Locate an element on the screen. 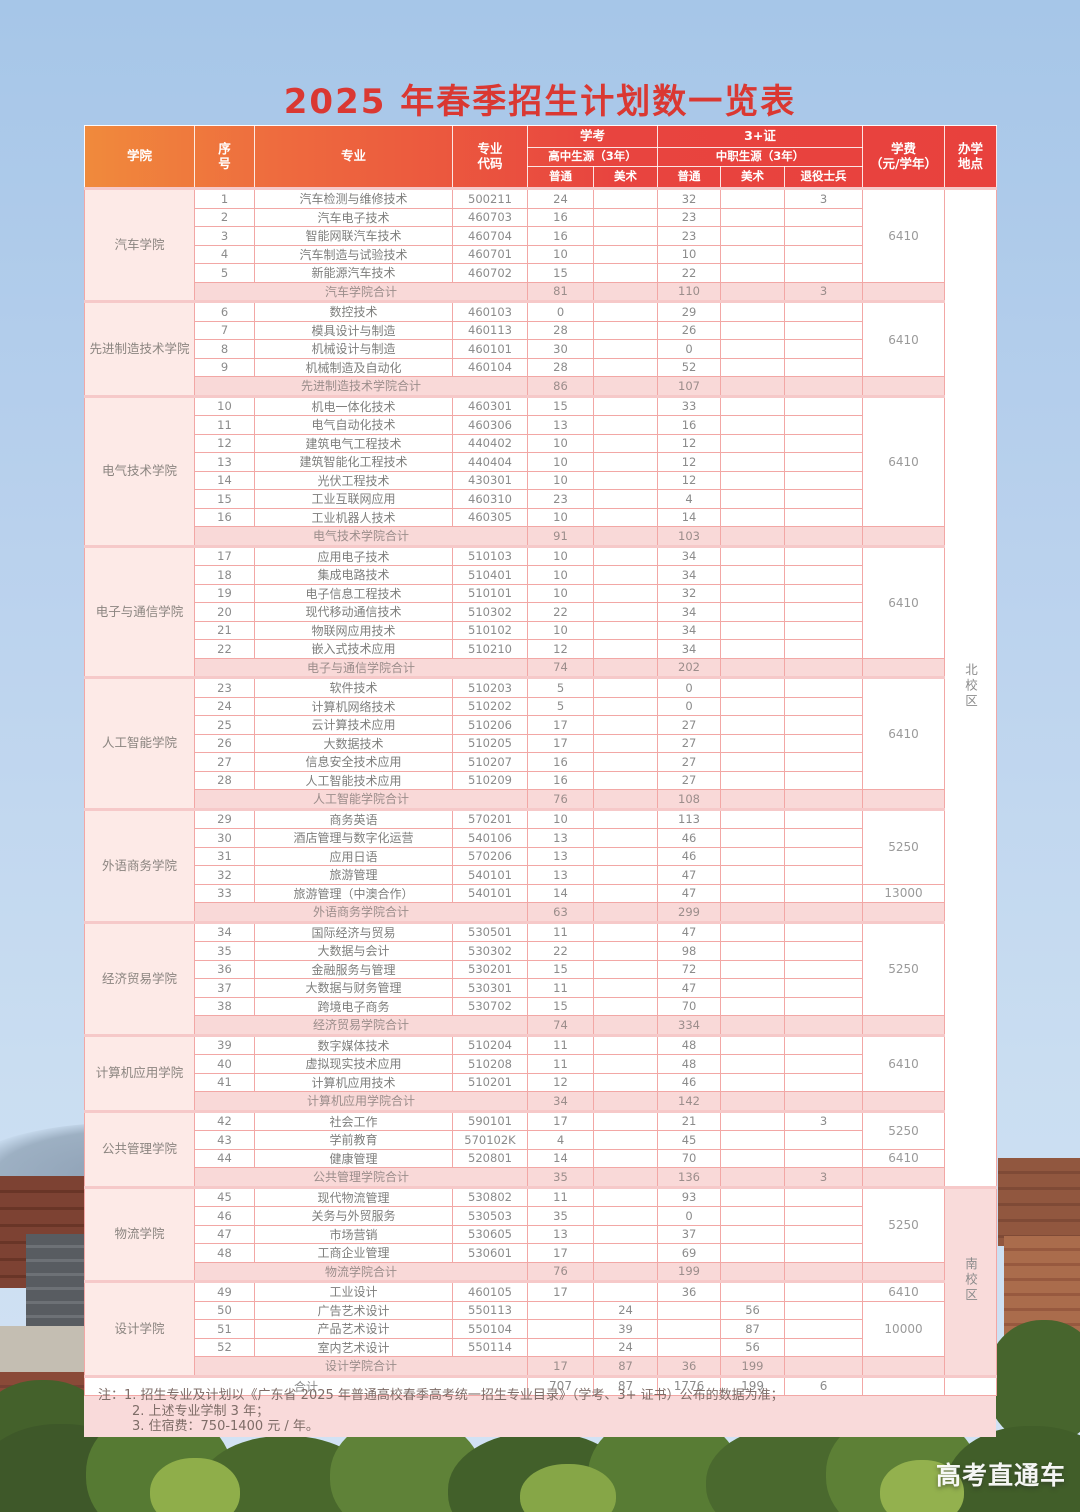  major-code: 510103 is located at coordinates (490, 555).